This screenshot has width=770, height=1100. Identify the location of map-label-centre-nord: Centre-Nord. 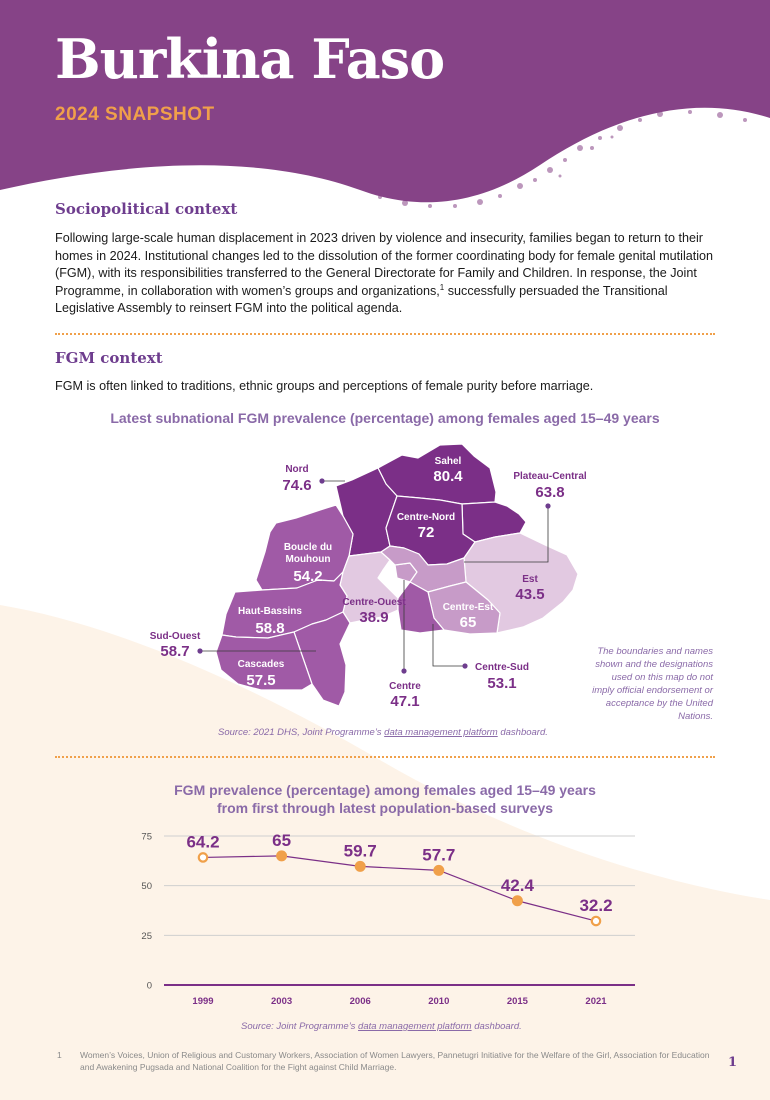
(426, 517).